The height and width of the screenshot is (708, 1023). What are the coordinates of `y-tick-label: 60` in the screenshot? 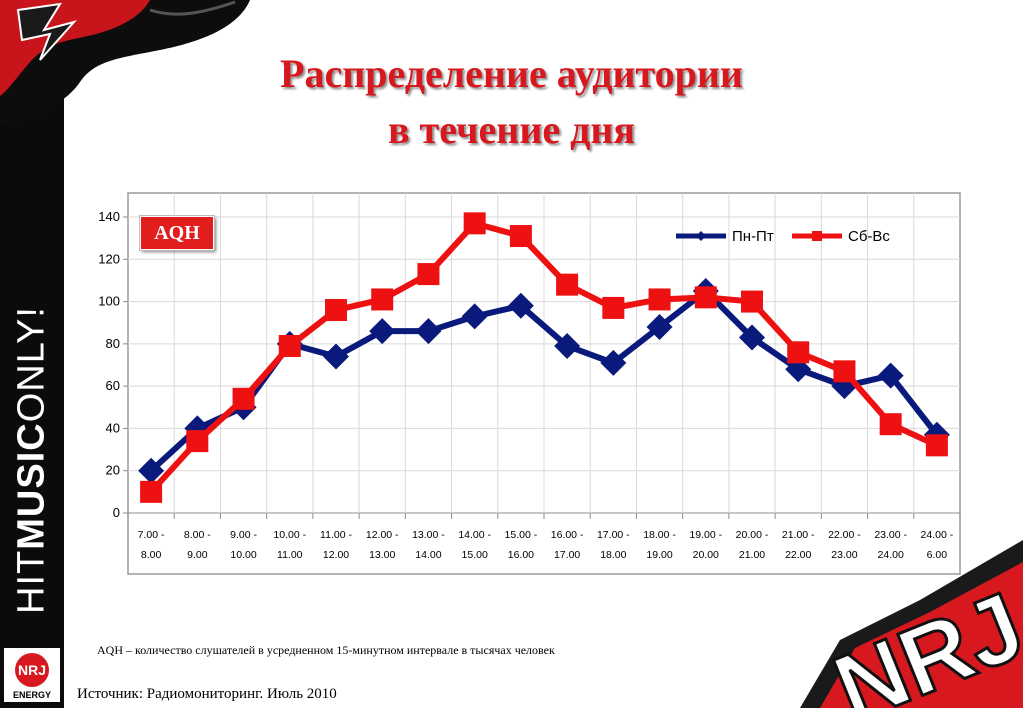 It's located at (113, 385).